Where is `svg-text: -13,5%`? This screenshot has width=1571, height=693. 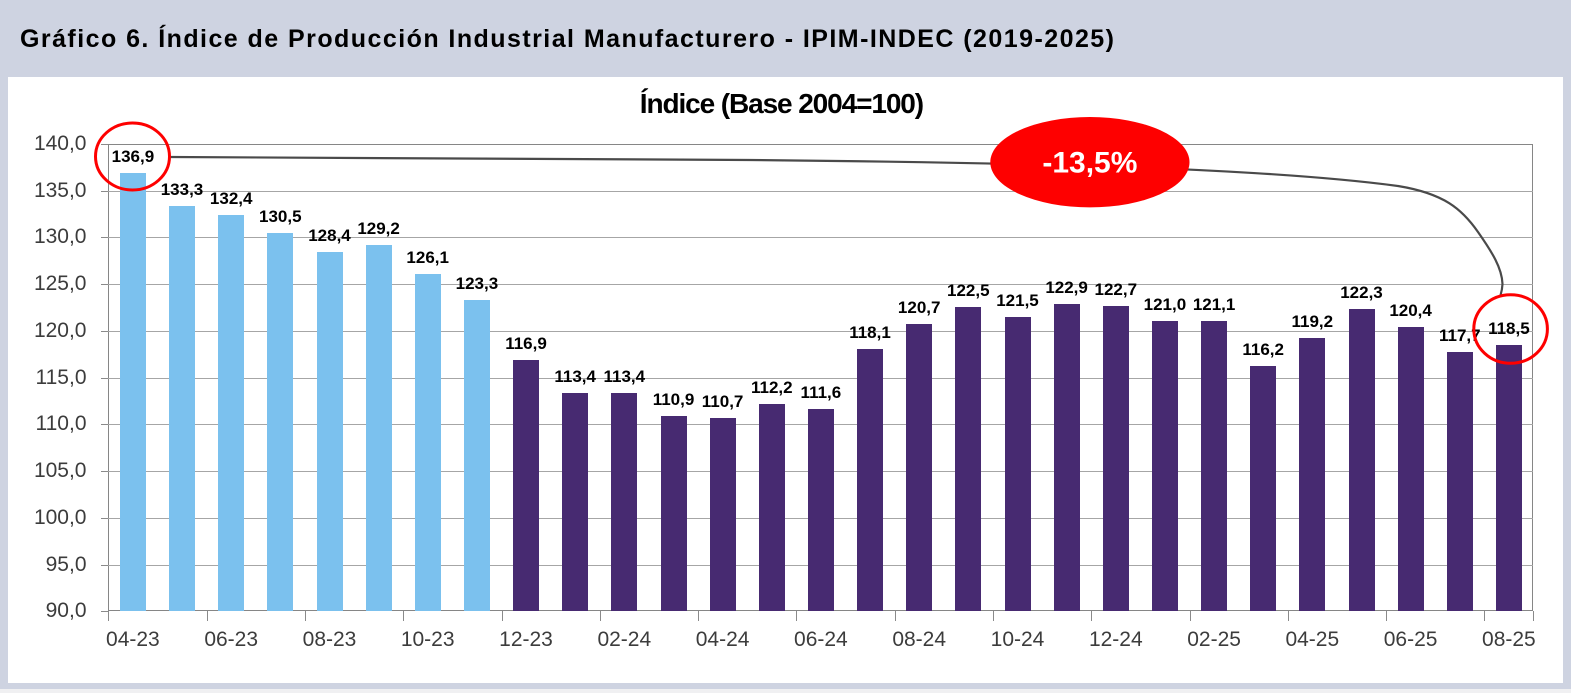 svg-text: -13,5% is located at coordinates (1089, 163).